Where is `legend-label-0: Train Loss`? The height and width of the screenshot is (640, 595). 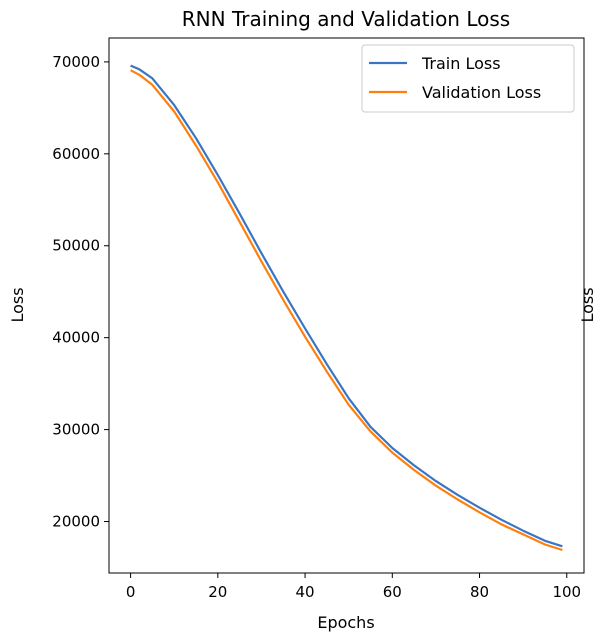
legend-label-0: Train Loss is located at coordinates (461, 63).